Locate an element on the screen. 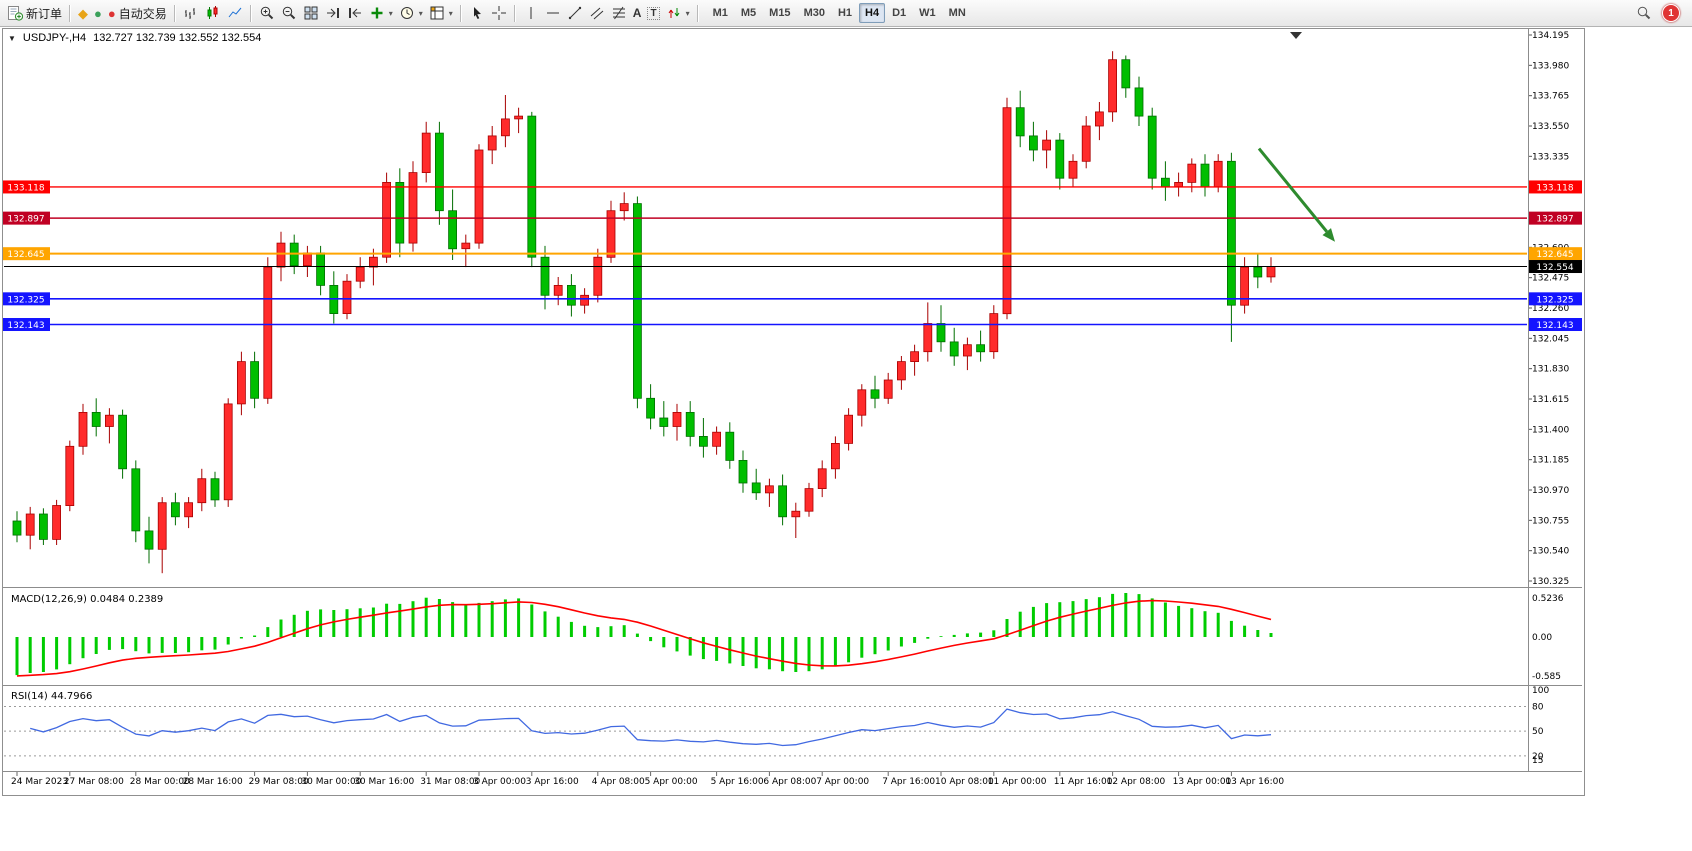 This screenshot has height=851, width=1692. cursor-button is located at coordinates (477, 13).